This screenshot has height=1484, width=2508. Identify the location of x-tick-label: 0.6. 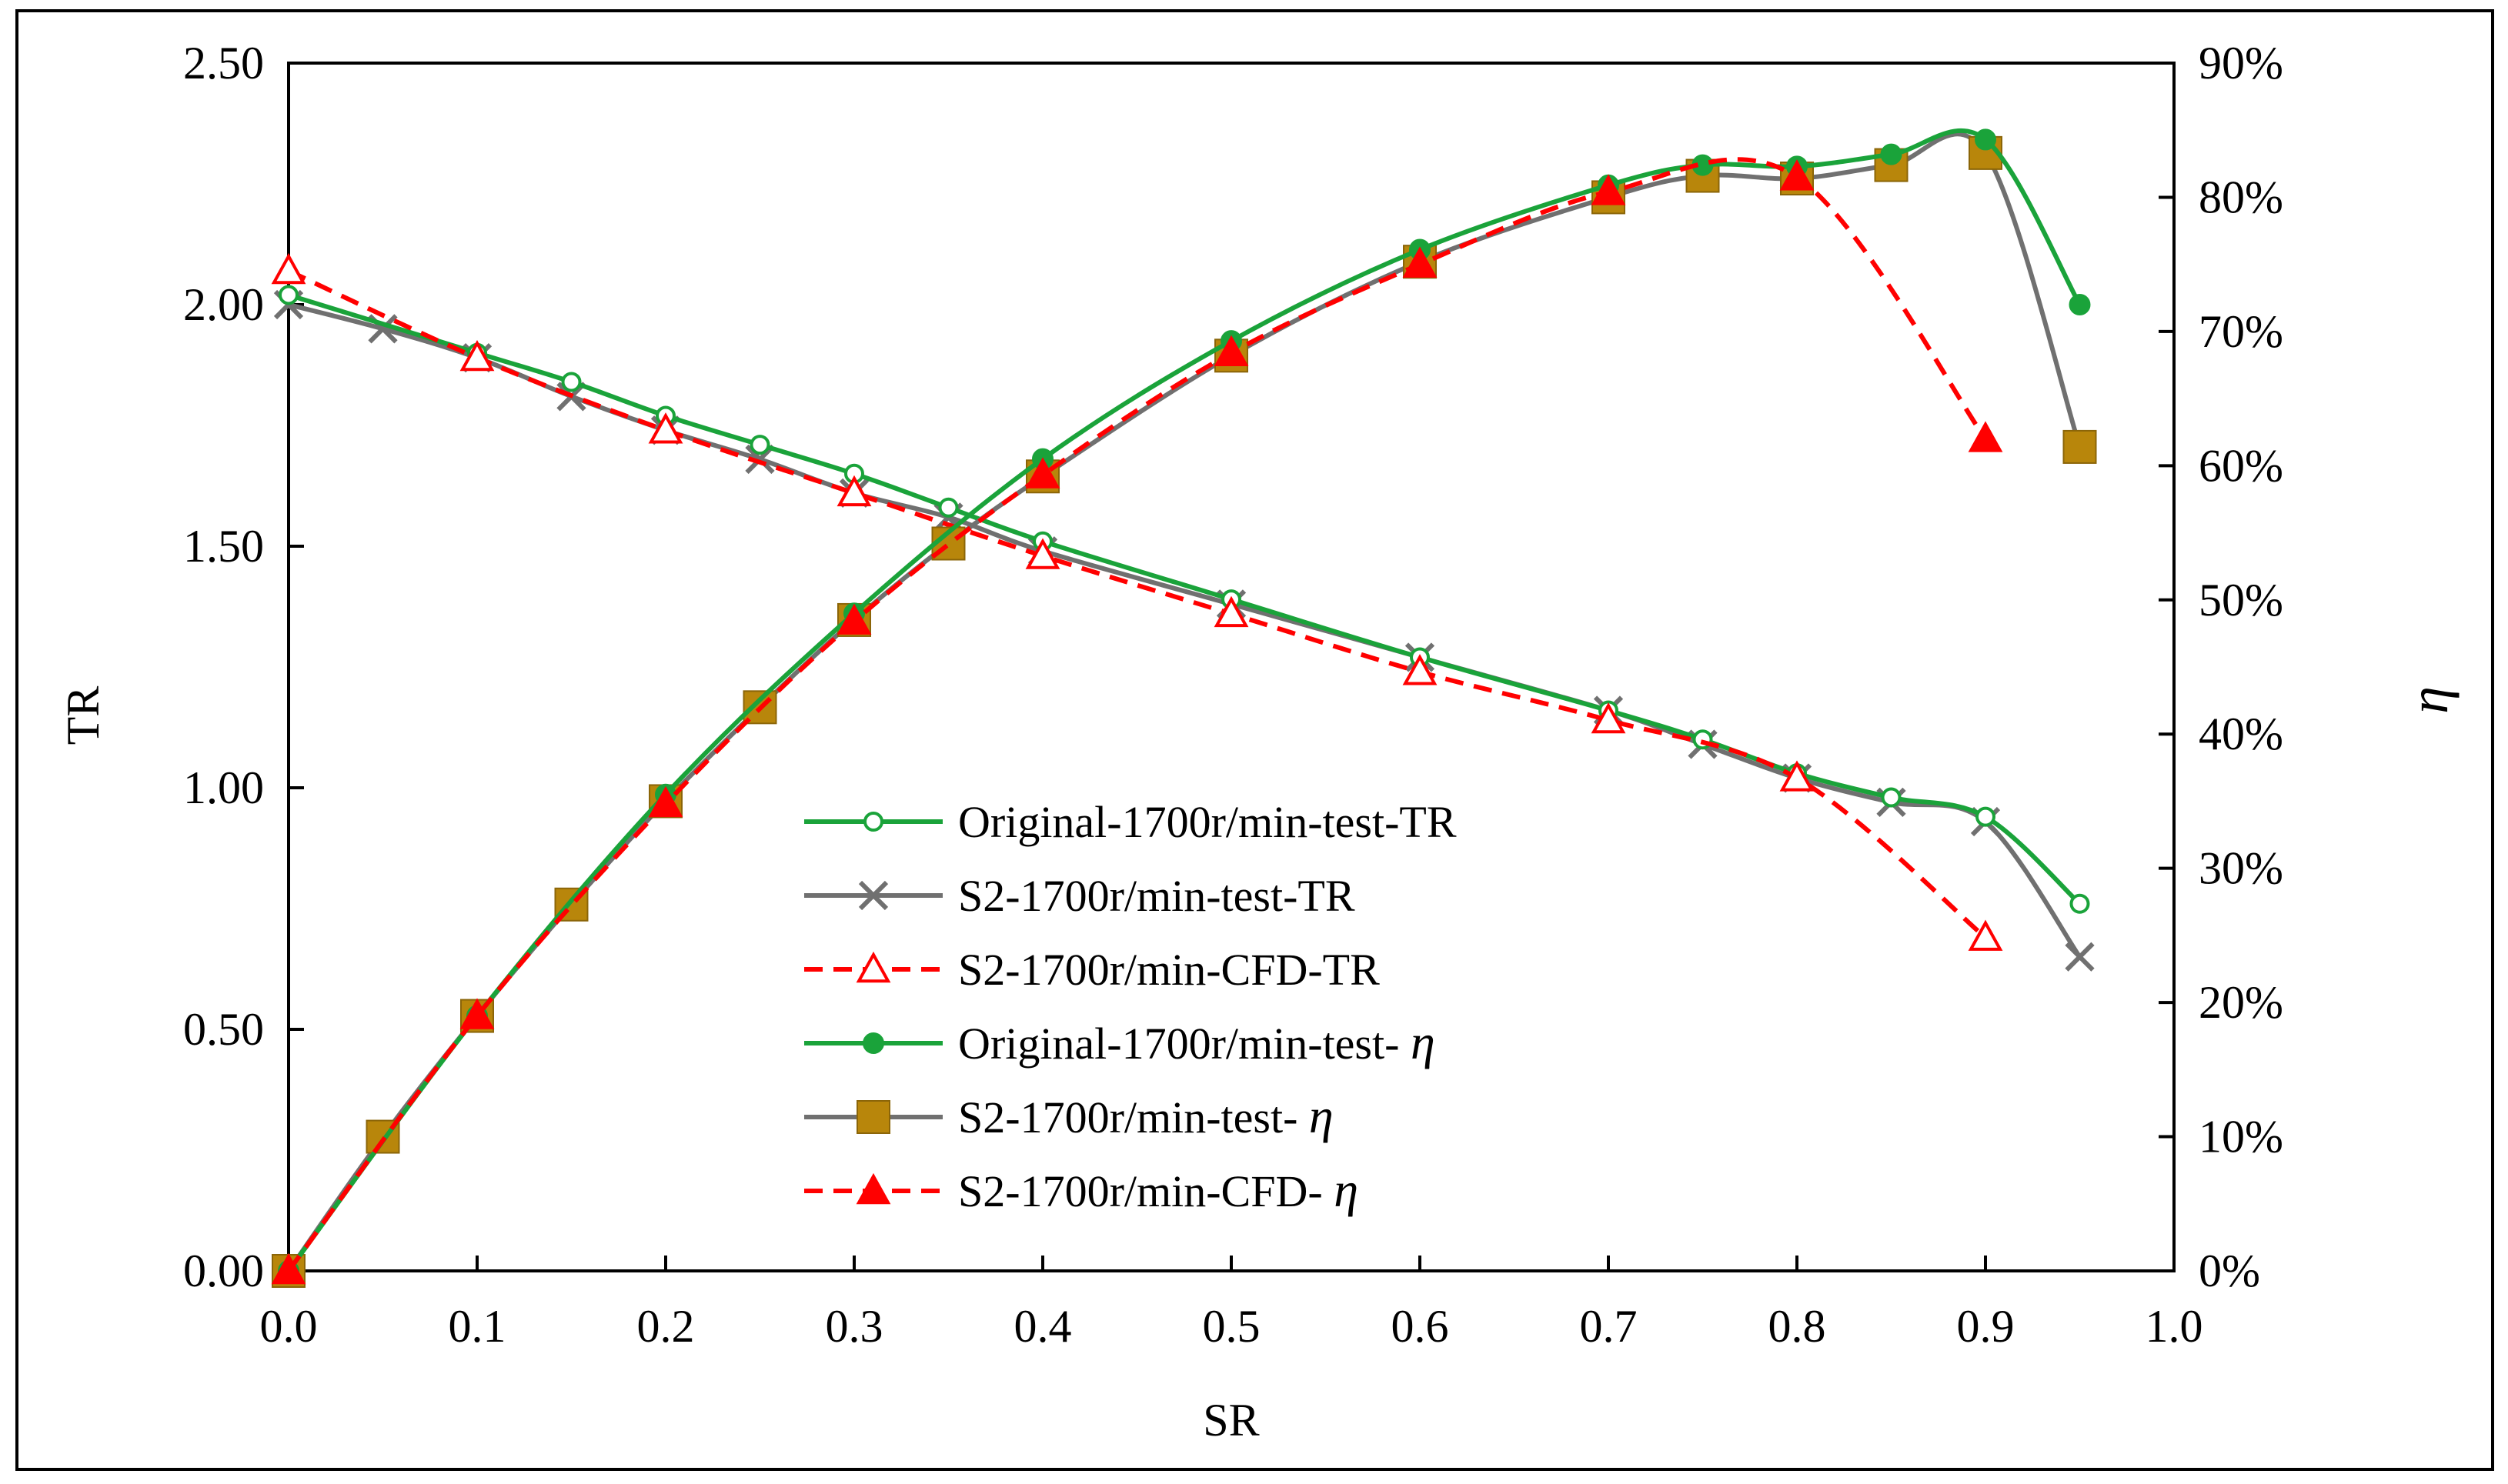
(1420, 1326).